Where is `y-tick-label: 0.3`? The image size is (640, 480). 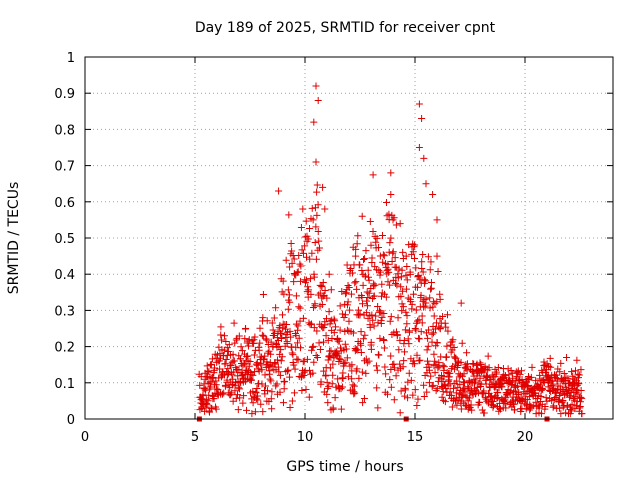
y-tick-label: 0.3 is located at coordinates (64, 311).